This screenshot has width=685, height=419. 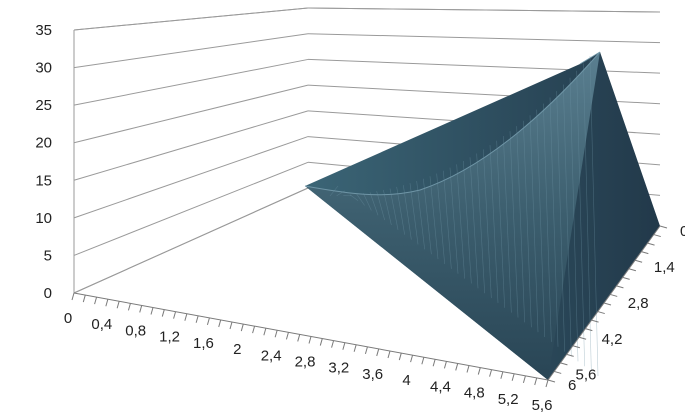 What do you see at coordinates (43, 30) in the screenshot?
I see `z-tick-label: 35` at bounding box center [43, 30].